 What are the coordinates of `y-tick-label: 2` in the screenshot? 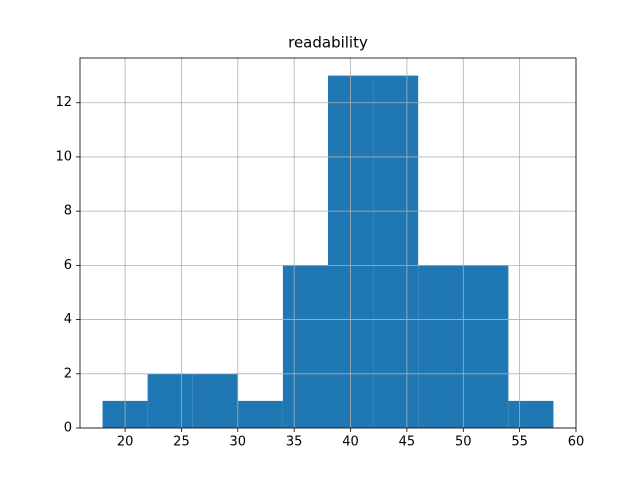 It's located at (68, 373).